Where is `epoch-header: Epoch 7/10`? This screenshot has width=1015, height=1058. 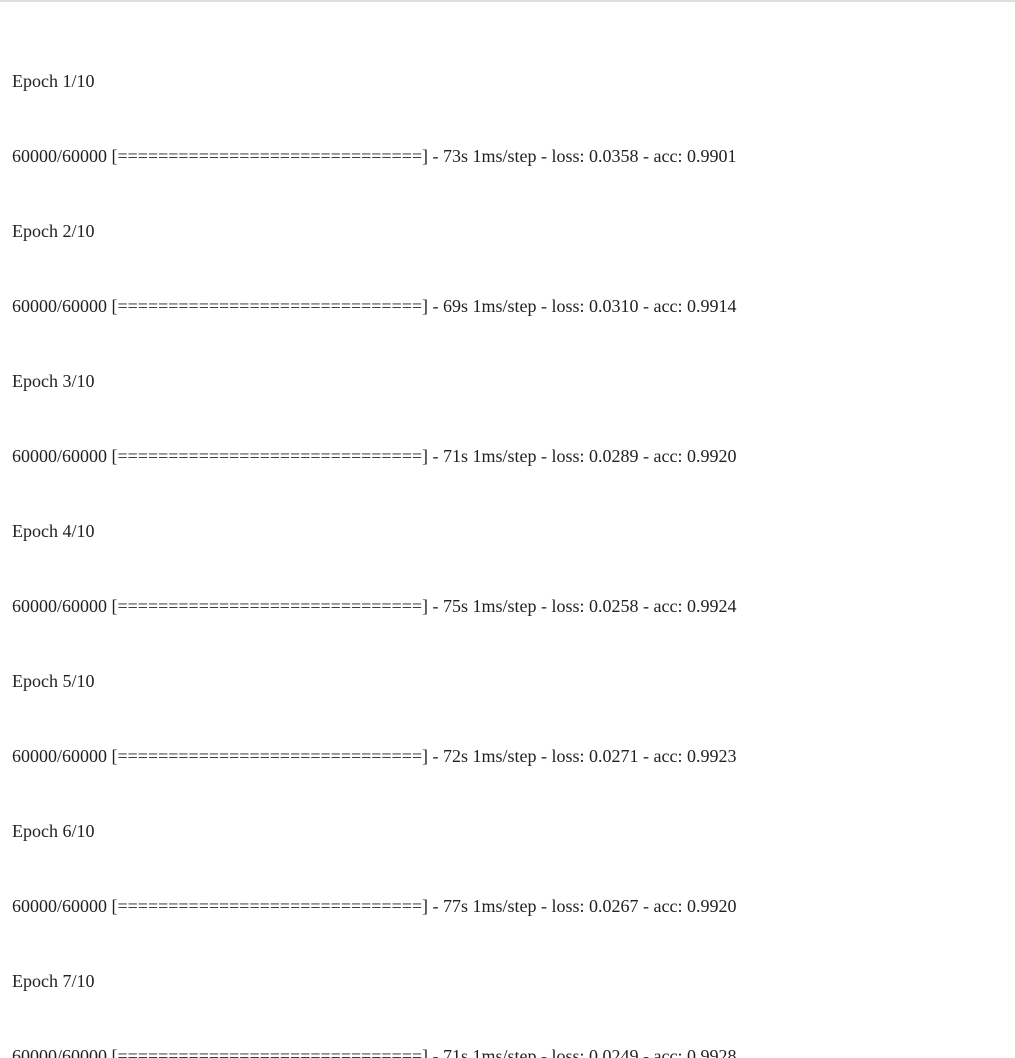 epoch-header: Epoch 7/10 is located at coordinates (53, 981).